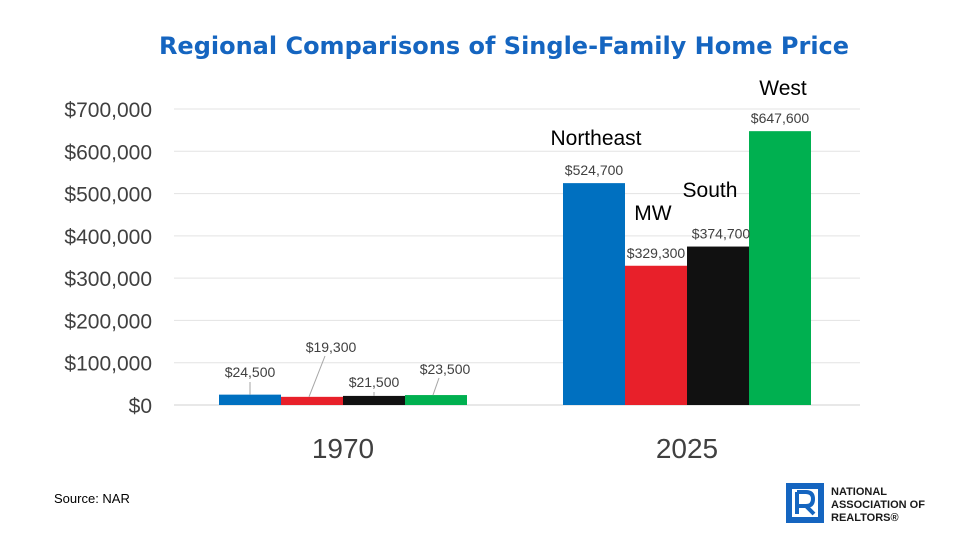  I want to click on data-label: $19,300, so click(331, 347).